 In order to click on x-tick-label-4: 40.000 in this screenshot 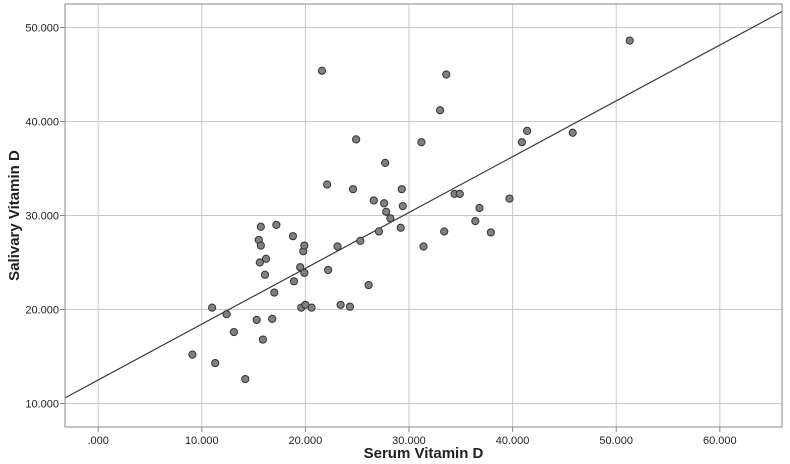, I will do `click(513, 441)`.